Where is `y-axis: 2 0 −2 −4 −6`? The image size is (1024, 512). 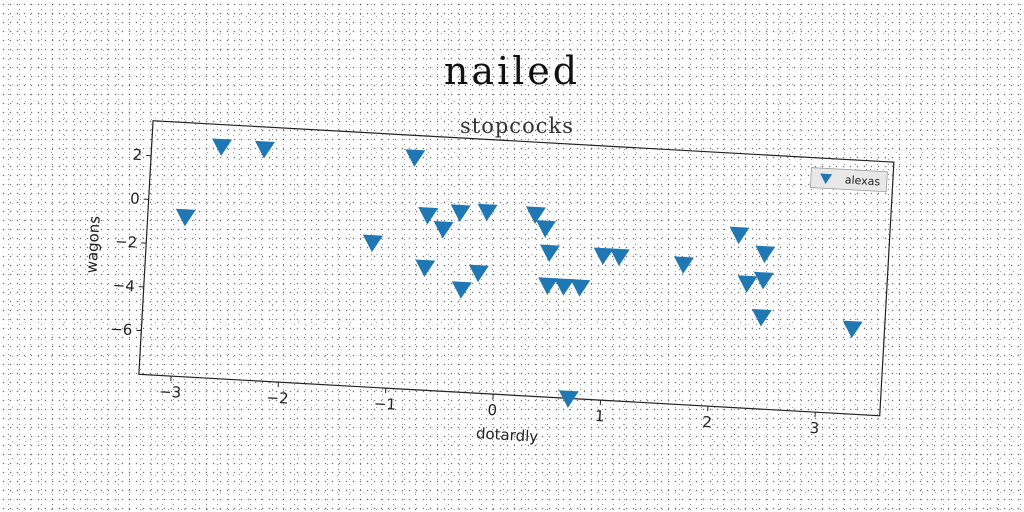
y-axis: 2 0 −2 −4 −6 is located at coordinates (131, 242).